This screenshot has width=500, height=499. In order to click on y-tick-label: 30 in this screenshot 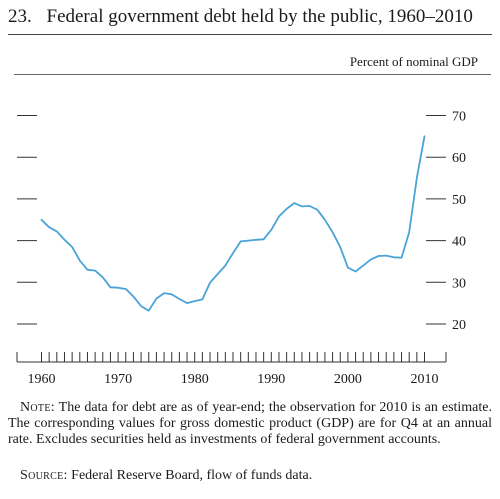, I will do `click(459, 283)`.